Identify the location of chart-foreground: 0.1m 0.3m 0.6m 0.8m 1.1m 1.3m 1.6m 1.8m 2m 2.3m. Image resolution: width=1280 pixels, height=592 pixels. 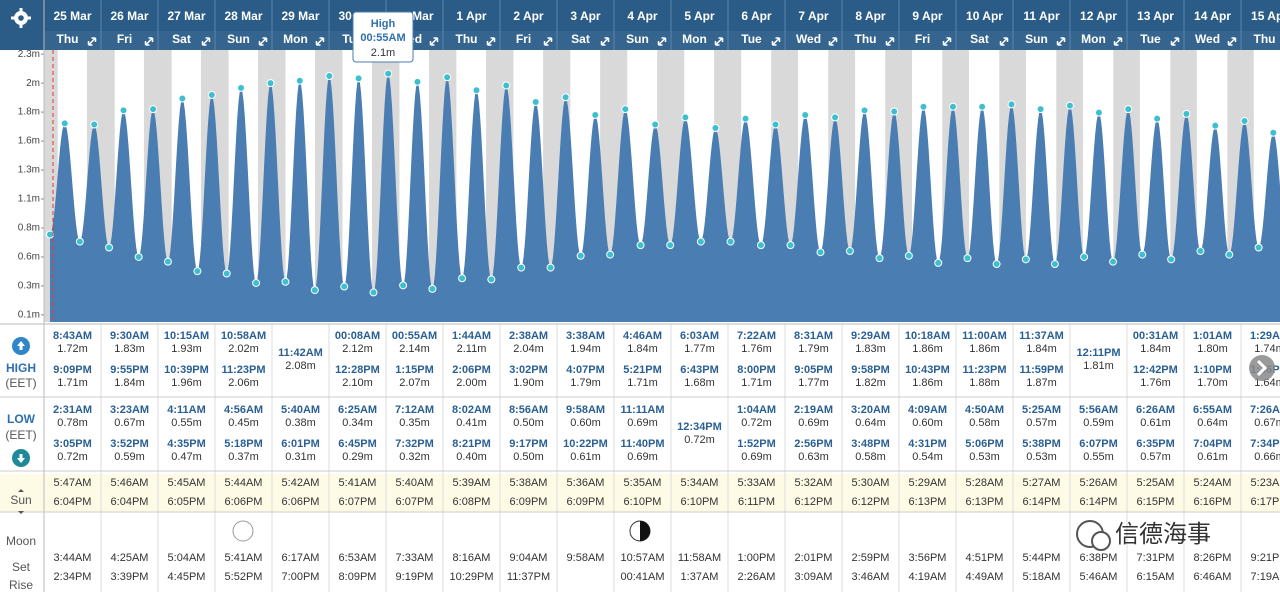
(31, 185).